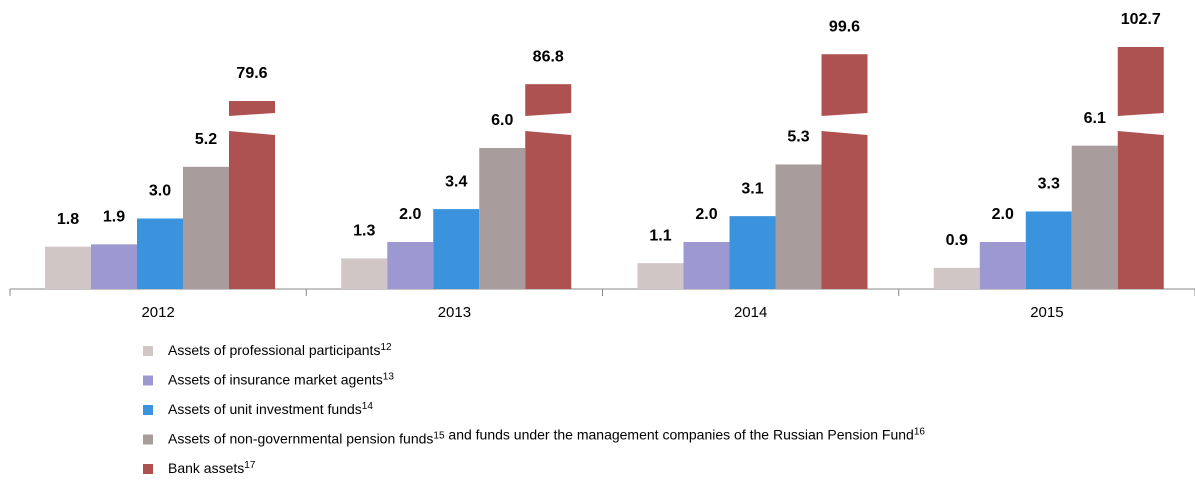 This screenshot has width=1195, height=489. Describe the element at coordinates (548, 56) in the screenshot. I see `data-label: 86.8` at that location.